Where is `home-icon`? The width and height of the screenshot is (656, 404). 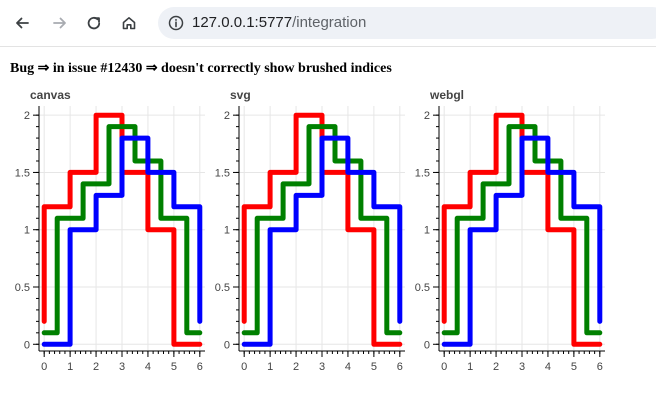
home-icon is located at coordinates (129, 23).